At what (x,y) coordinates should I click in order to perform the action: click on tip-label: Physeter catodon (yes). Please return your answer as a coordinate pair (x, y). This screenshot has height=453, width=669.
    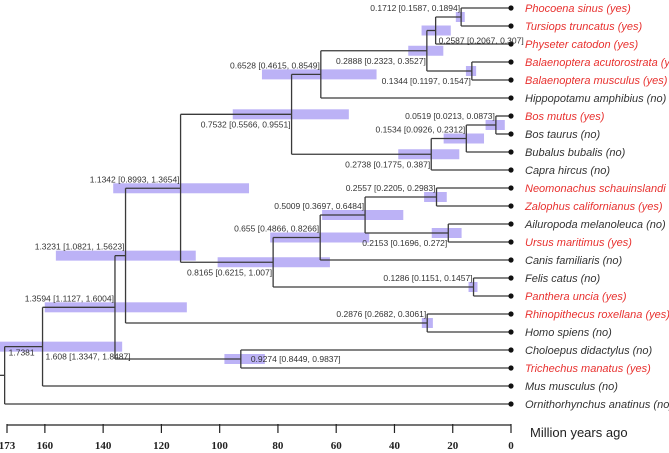
    Looking at the image, I should click on (581, 45).